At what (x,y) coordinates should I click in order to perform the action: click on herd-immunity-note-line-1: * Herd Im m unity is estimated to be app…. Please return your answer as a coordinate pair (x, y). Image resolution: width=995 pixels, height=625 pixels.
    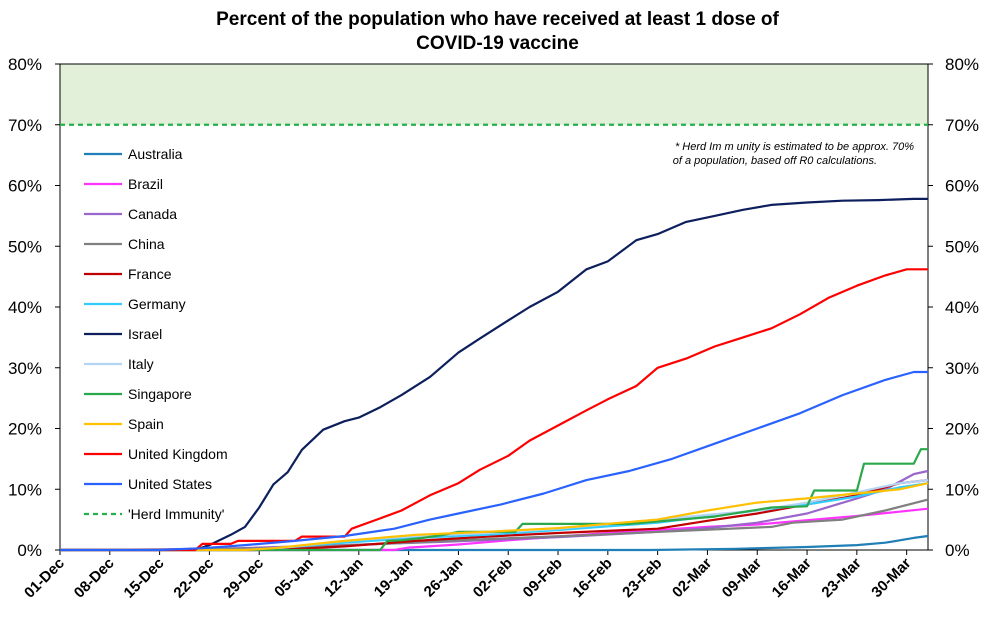
    Looking at the image, I should click on (794, 147).